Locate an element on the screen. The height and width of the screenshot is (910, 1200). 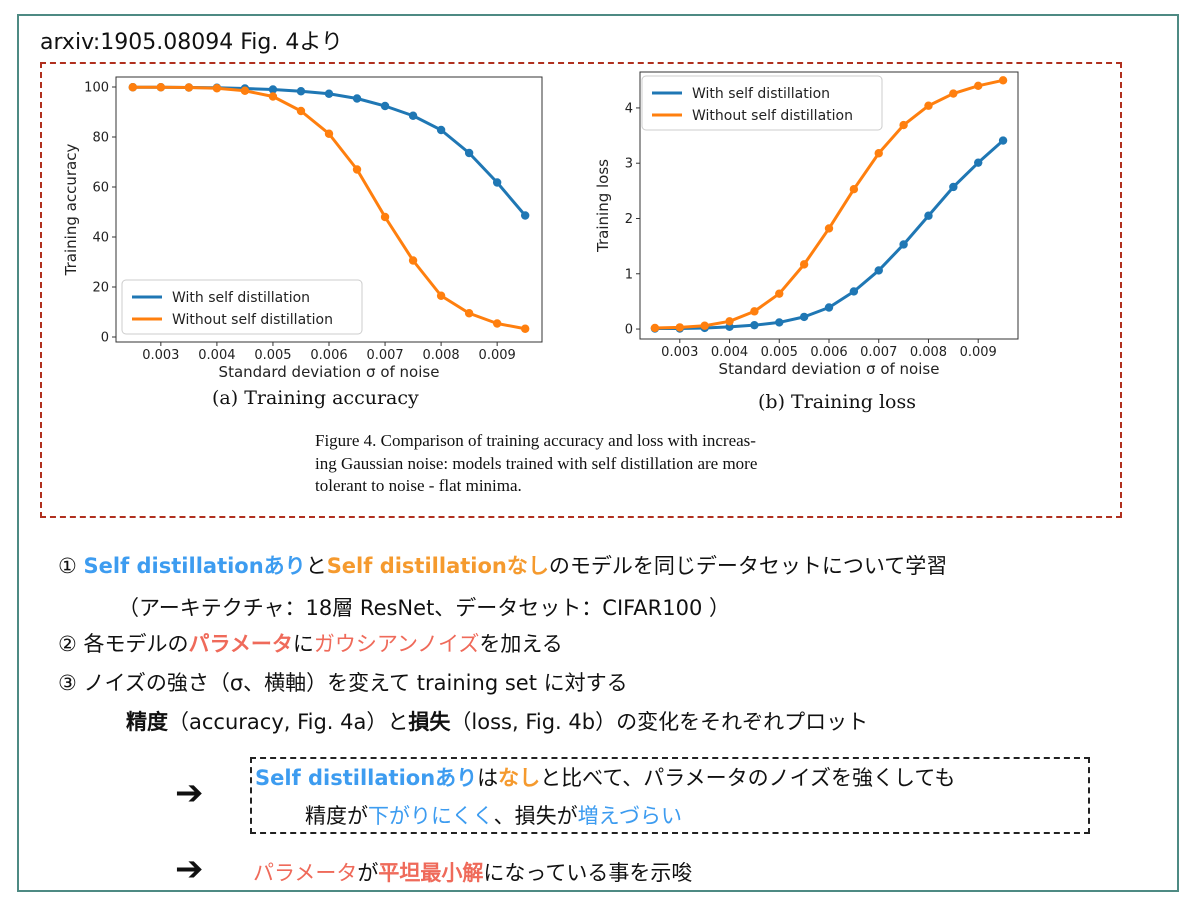
y-tick-label: 20 is located at coordinates (100, 288).